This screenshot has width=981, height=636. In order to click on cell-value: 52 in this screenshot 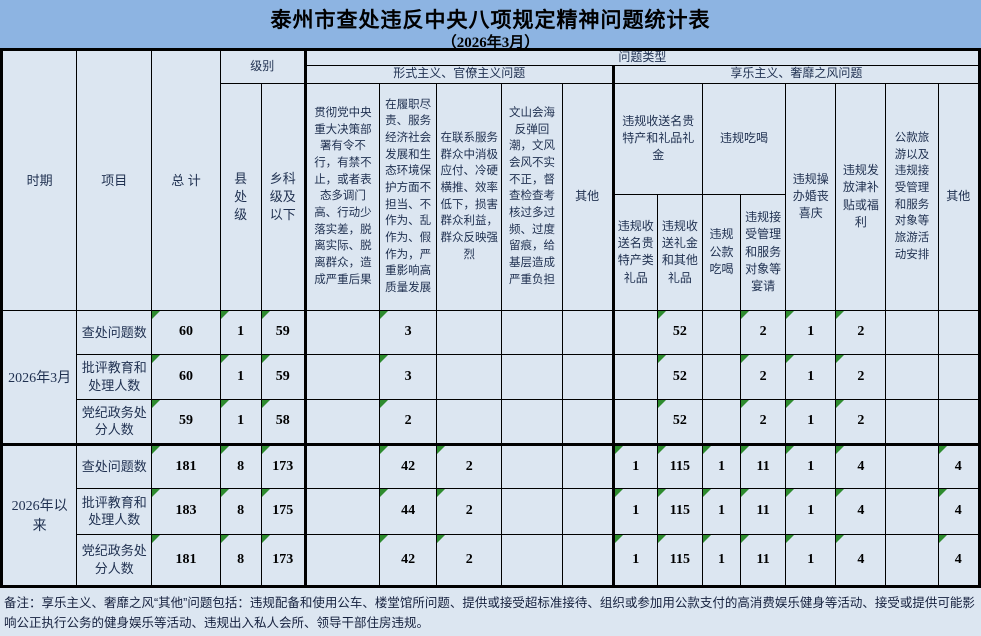, I will do `click(679, 421)`.